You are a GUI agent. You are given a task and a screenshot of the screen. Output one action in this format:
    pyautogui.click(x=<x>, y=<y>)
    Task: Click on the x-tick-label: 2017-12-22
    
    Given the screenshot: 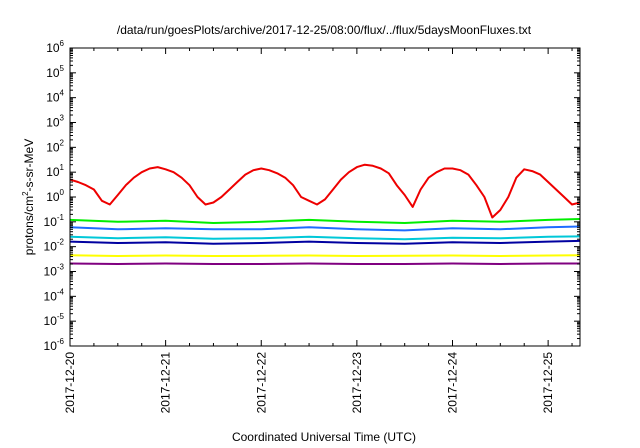 What is the action you would take?
    pyautogui.click(x=261, y=383)
    